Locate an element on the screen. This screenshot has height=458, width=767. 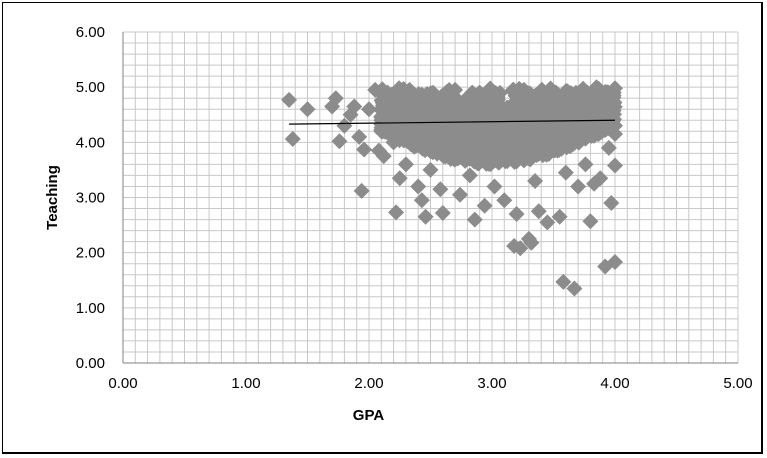
y-axis-title: Teaching is located at coordinates (52, 197).